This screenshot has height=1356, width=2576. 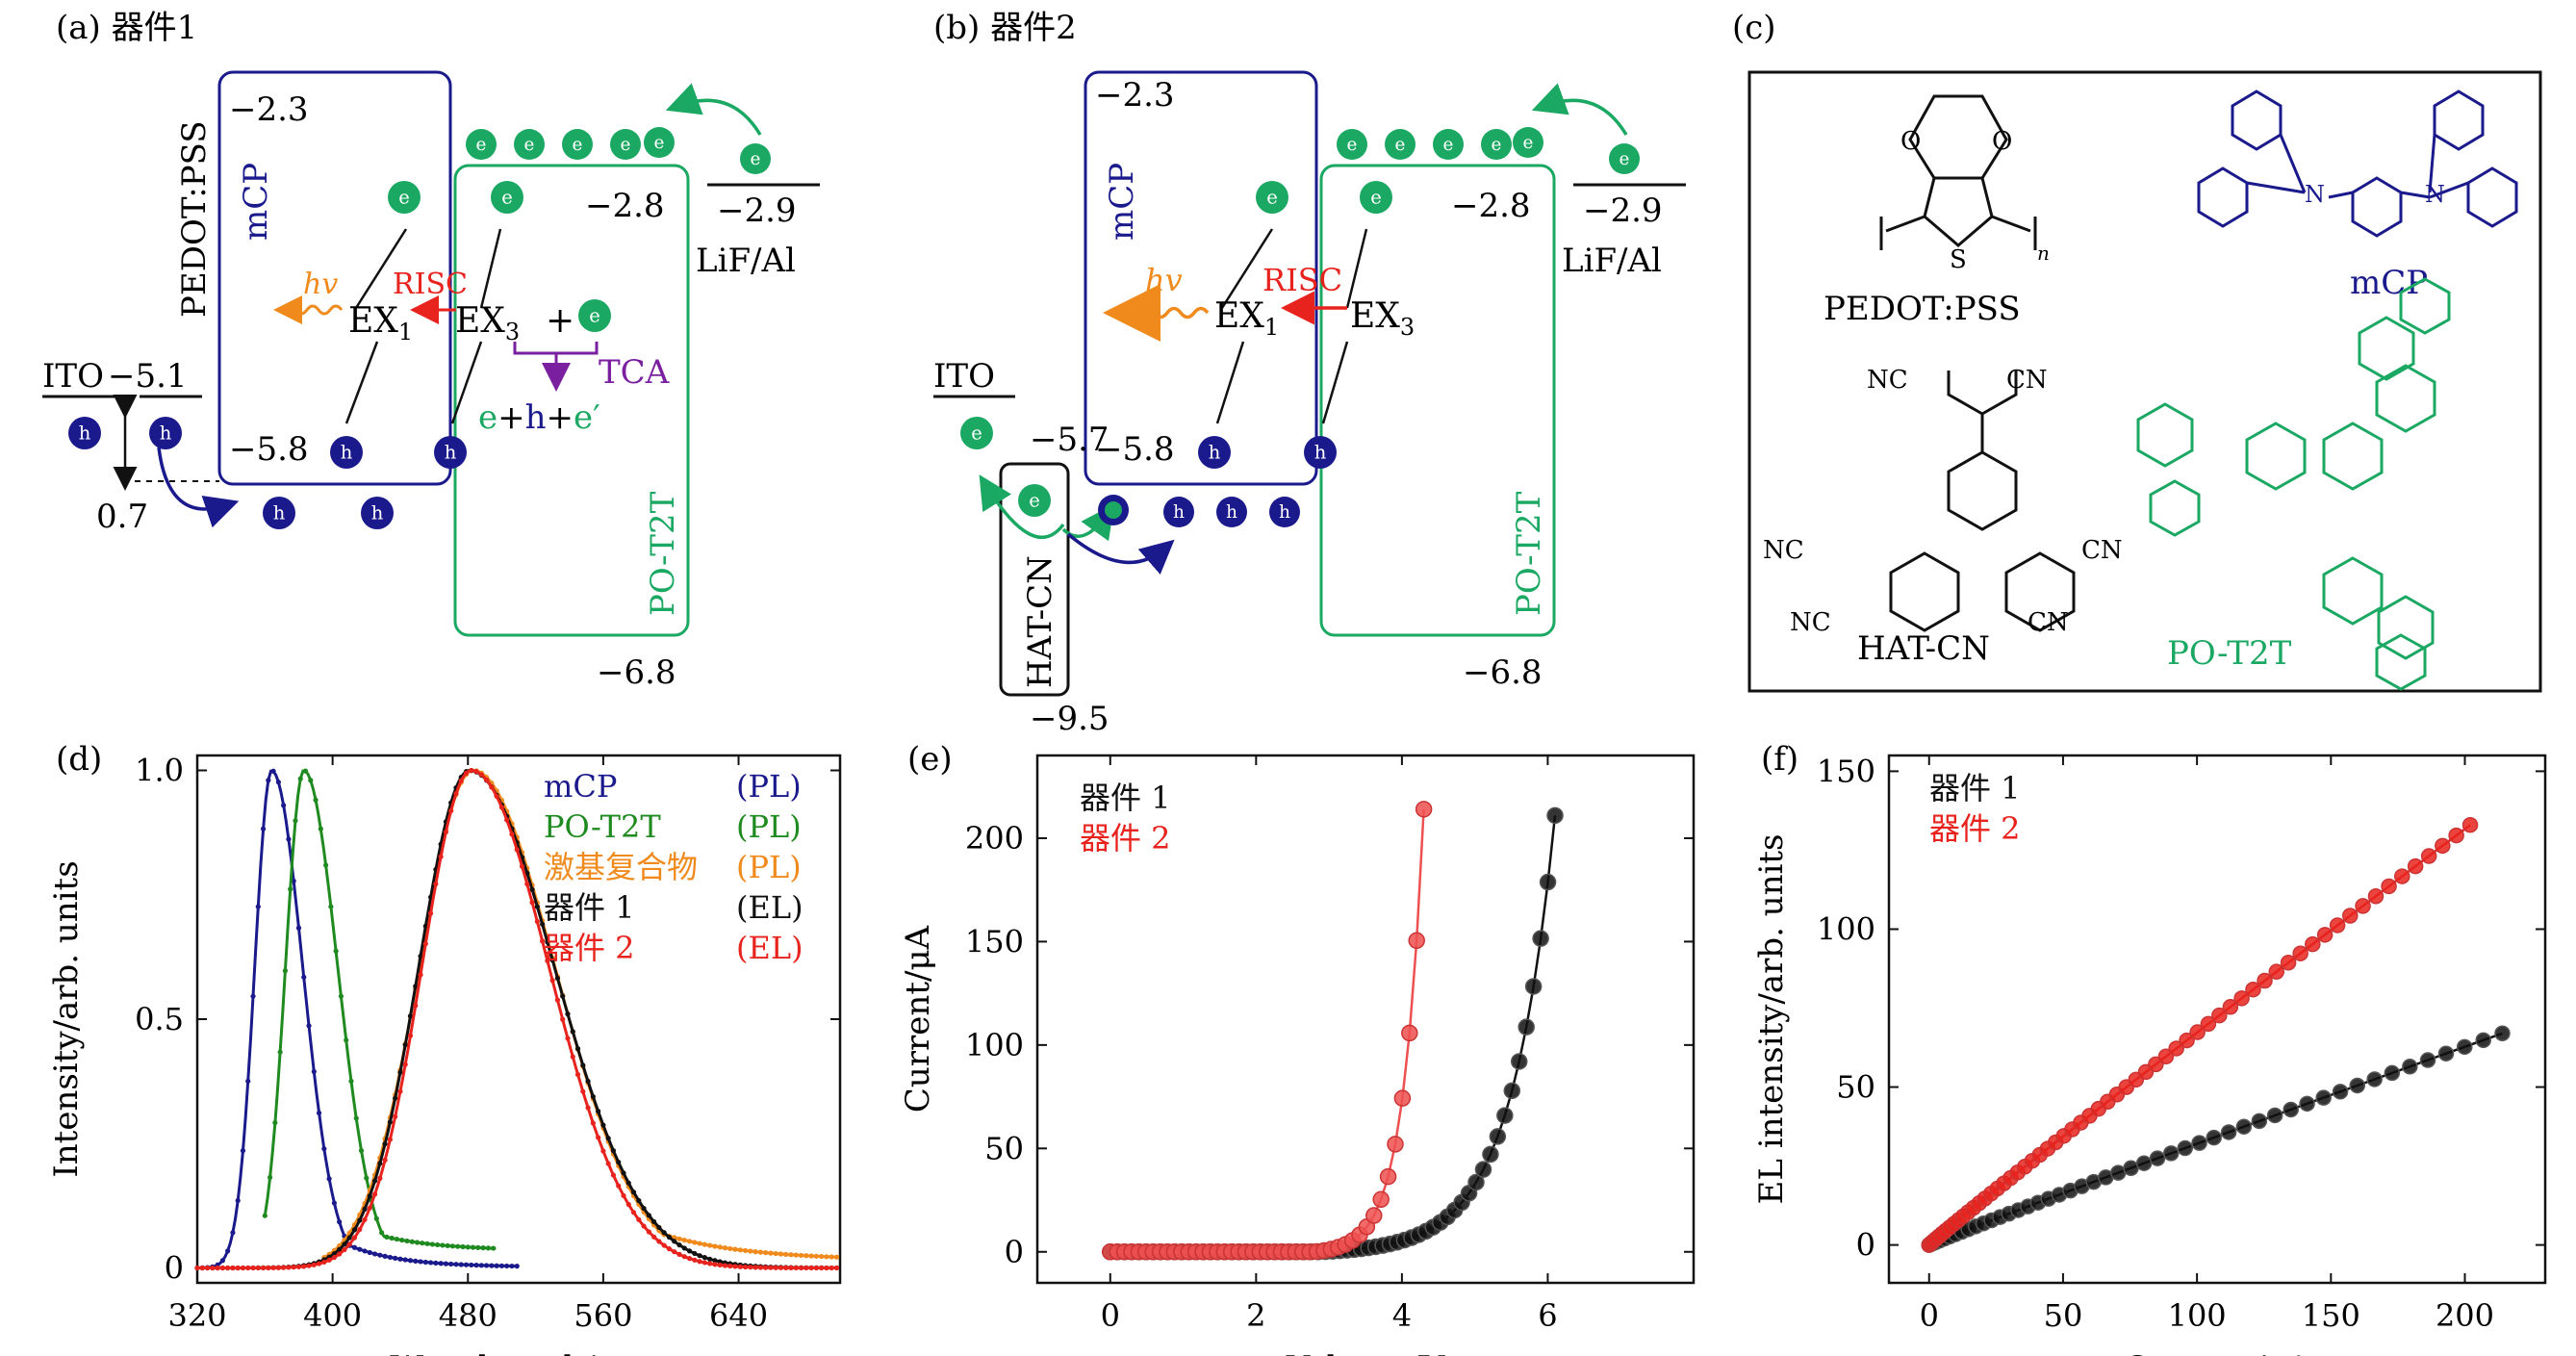 I want to click on electron-a-top-3: e, so click(x=625, y=145).